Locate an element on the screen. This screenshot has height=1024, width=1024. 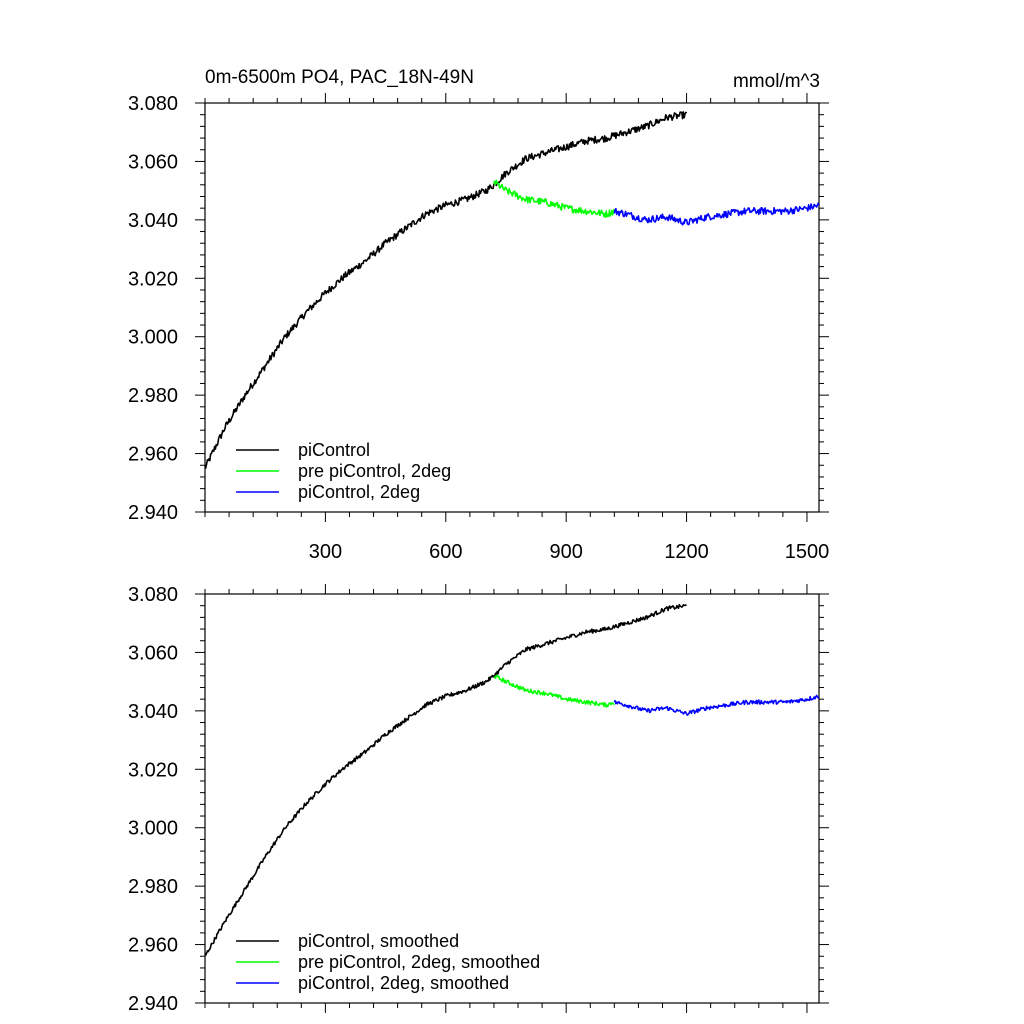
x-tick-label: 1200 is located at coordinates (686, 552).